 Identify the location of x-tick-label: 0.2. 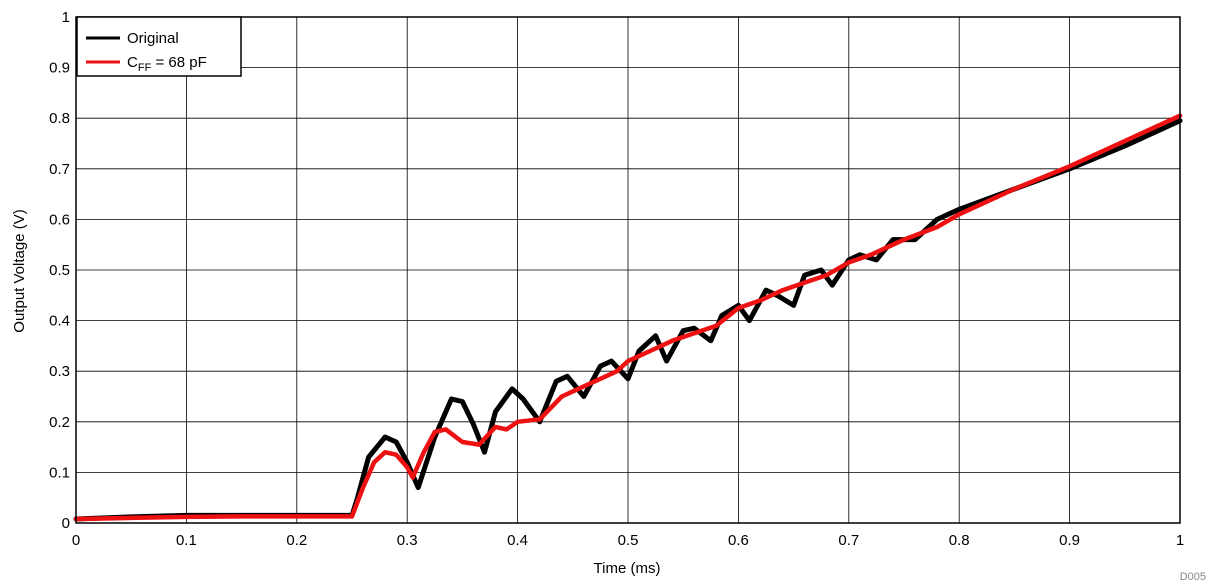
(296, 540).